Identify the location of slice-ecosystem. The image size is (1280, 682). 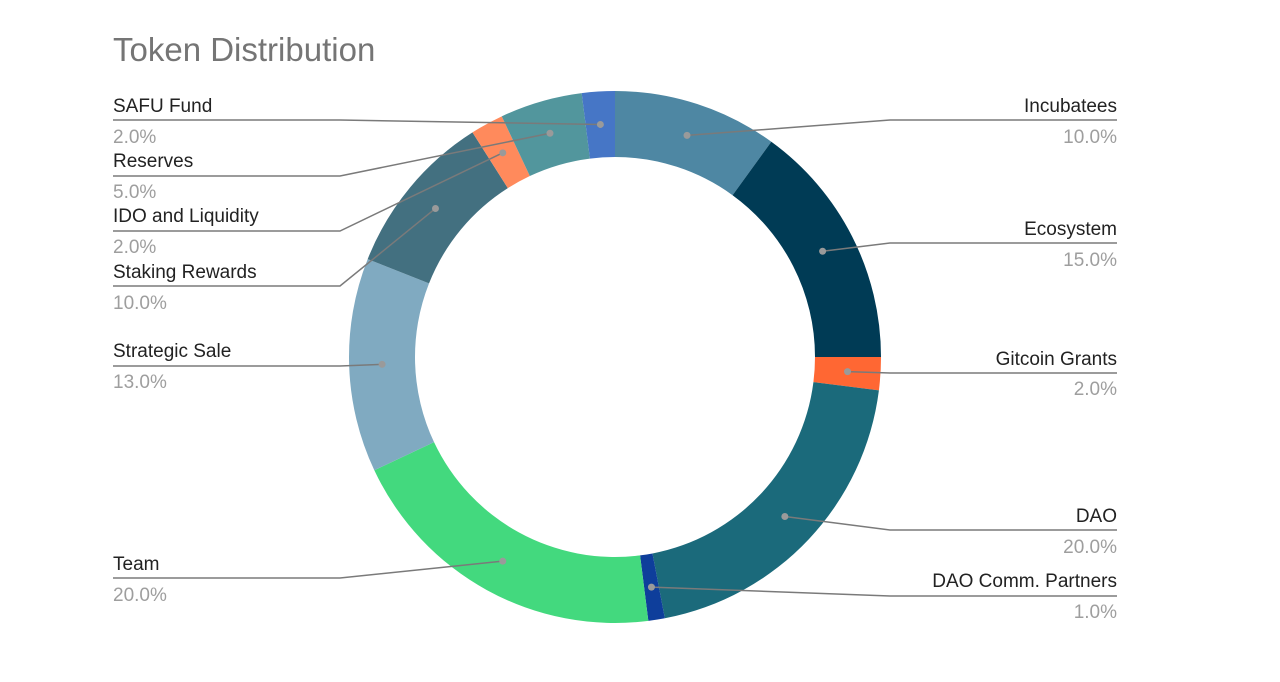
(806, 249).